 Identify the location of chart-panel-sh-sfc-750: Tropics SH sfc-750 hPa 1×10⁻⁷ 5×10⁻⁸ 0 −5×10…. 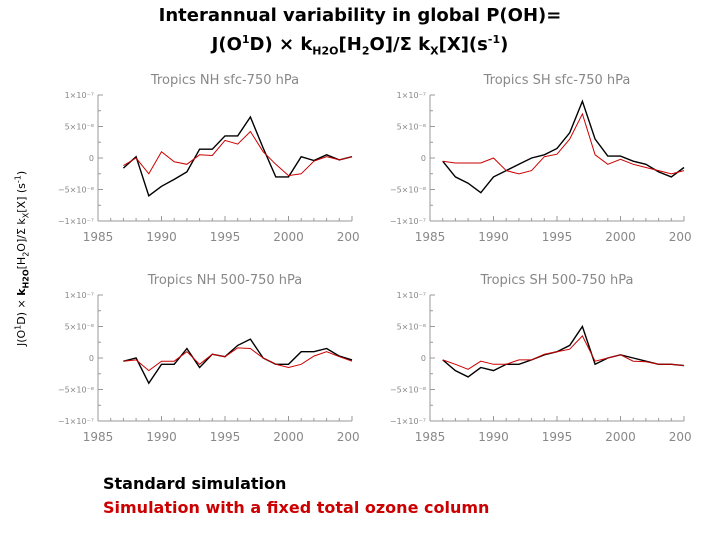
(541, 158).